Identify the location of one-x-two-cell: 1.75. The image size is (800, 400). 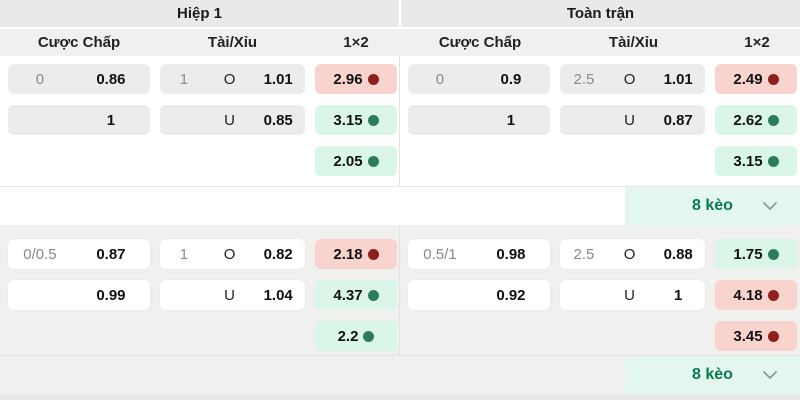
(756, 254).